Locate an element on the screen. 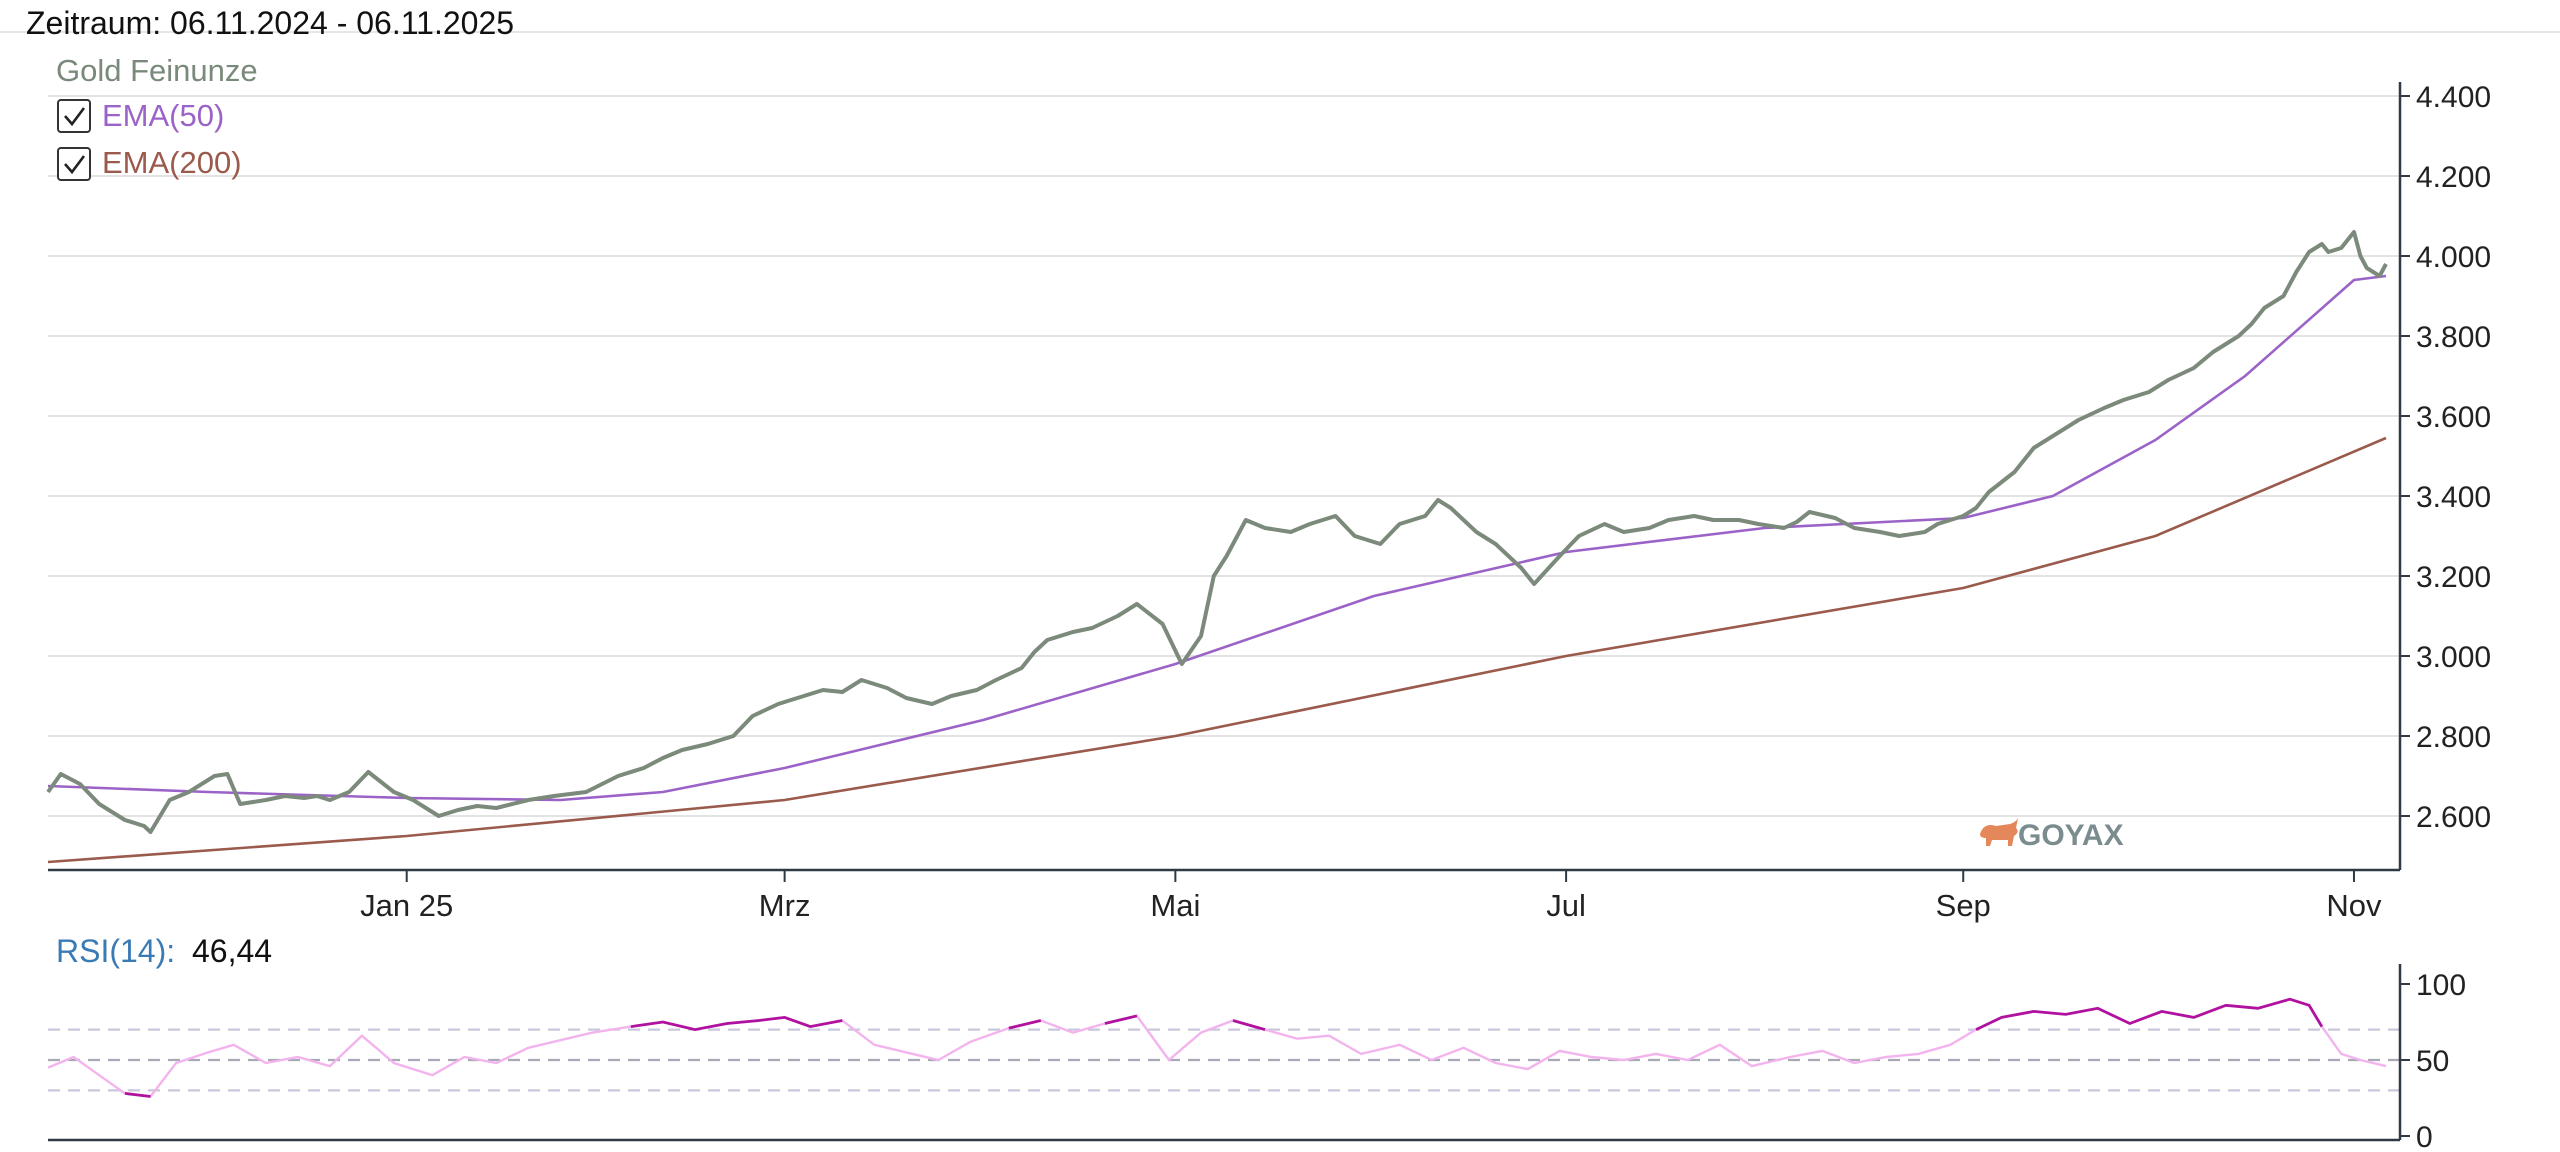 The width and height of the screenshot is (2560, 1152). ema50-checkbox is located at coordinates (74, 116).